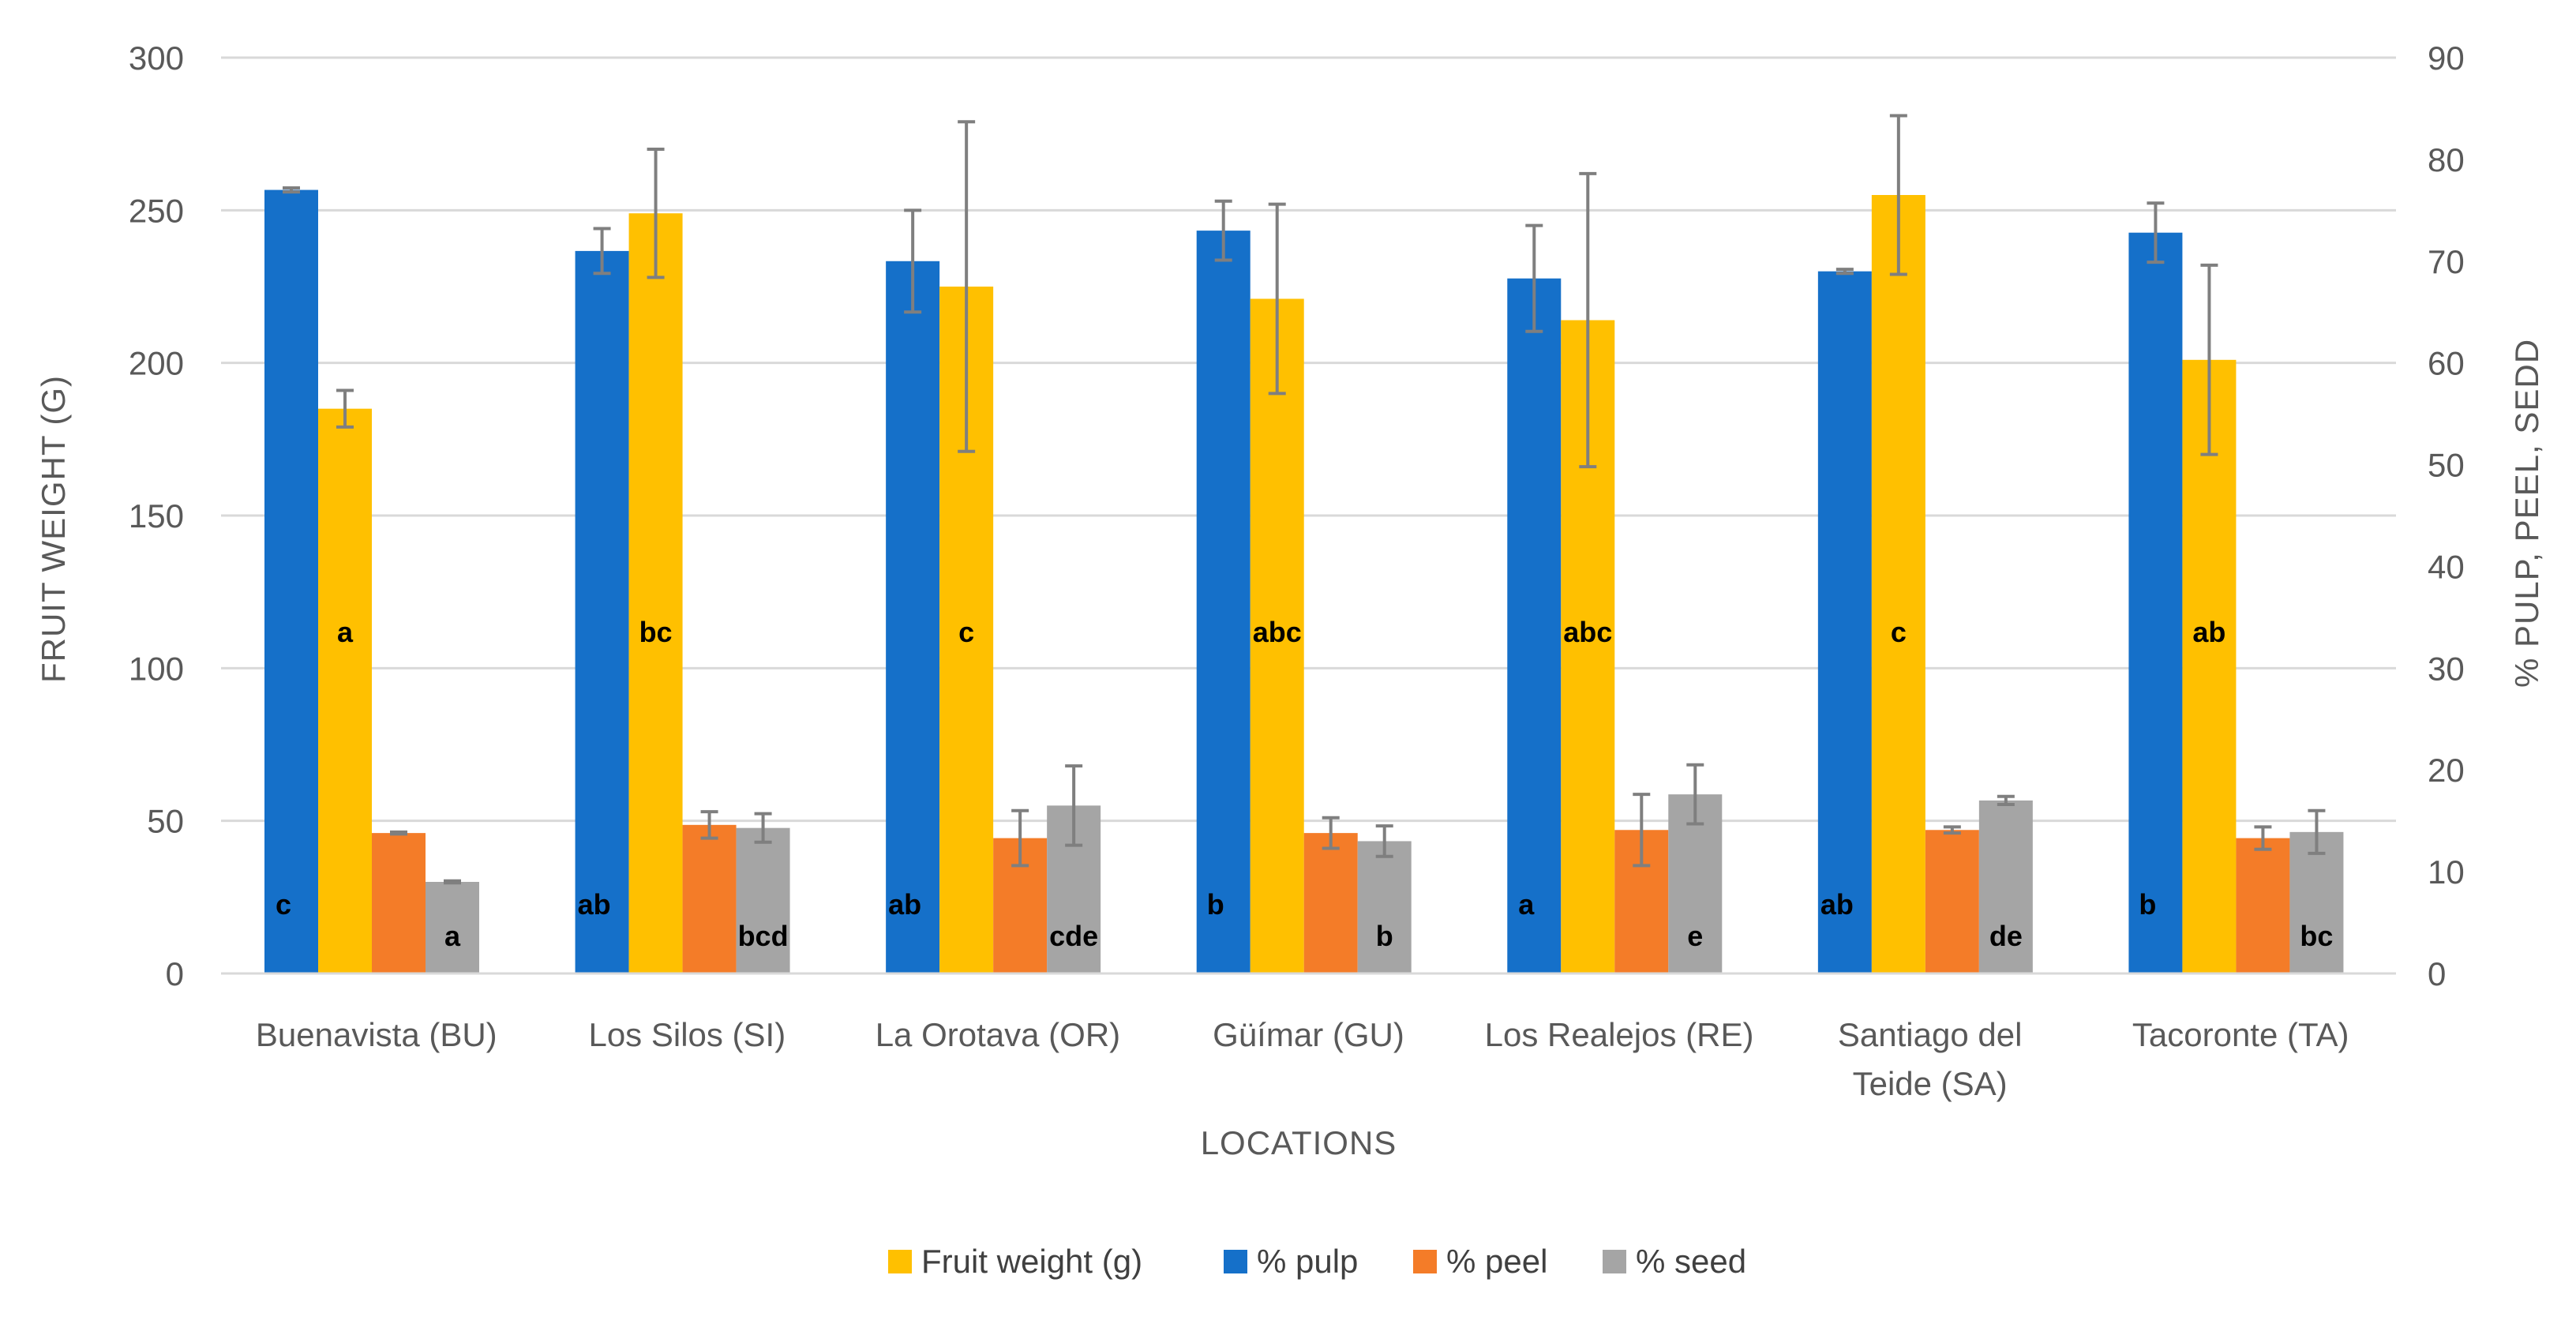 Image resolution: width=2576 pixels, height=1324 pixels. I want to click on significance-letter: de, so click(2006, 936).